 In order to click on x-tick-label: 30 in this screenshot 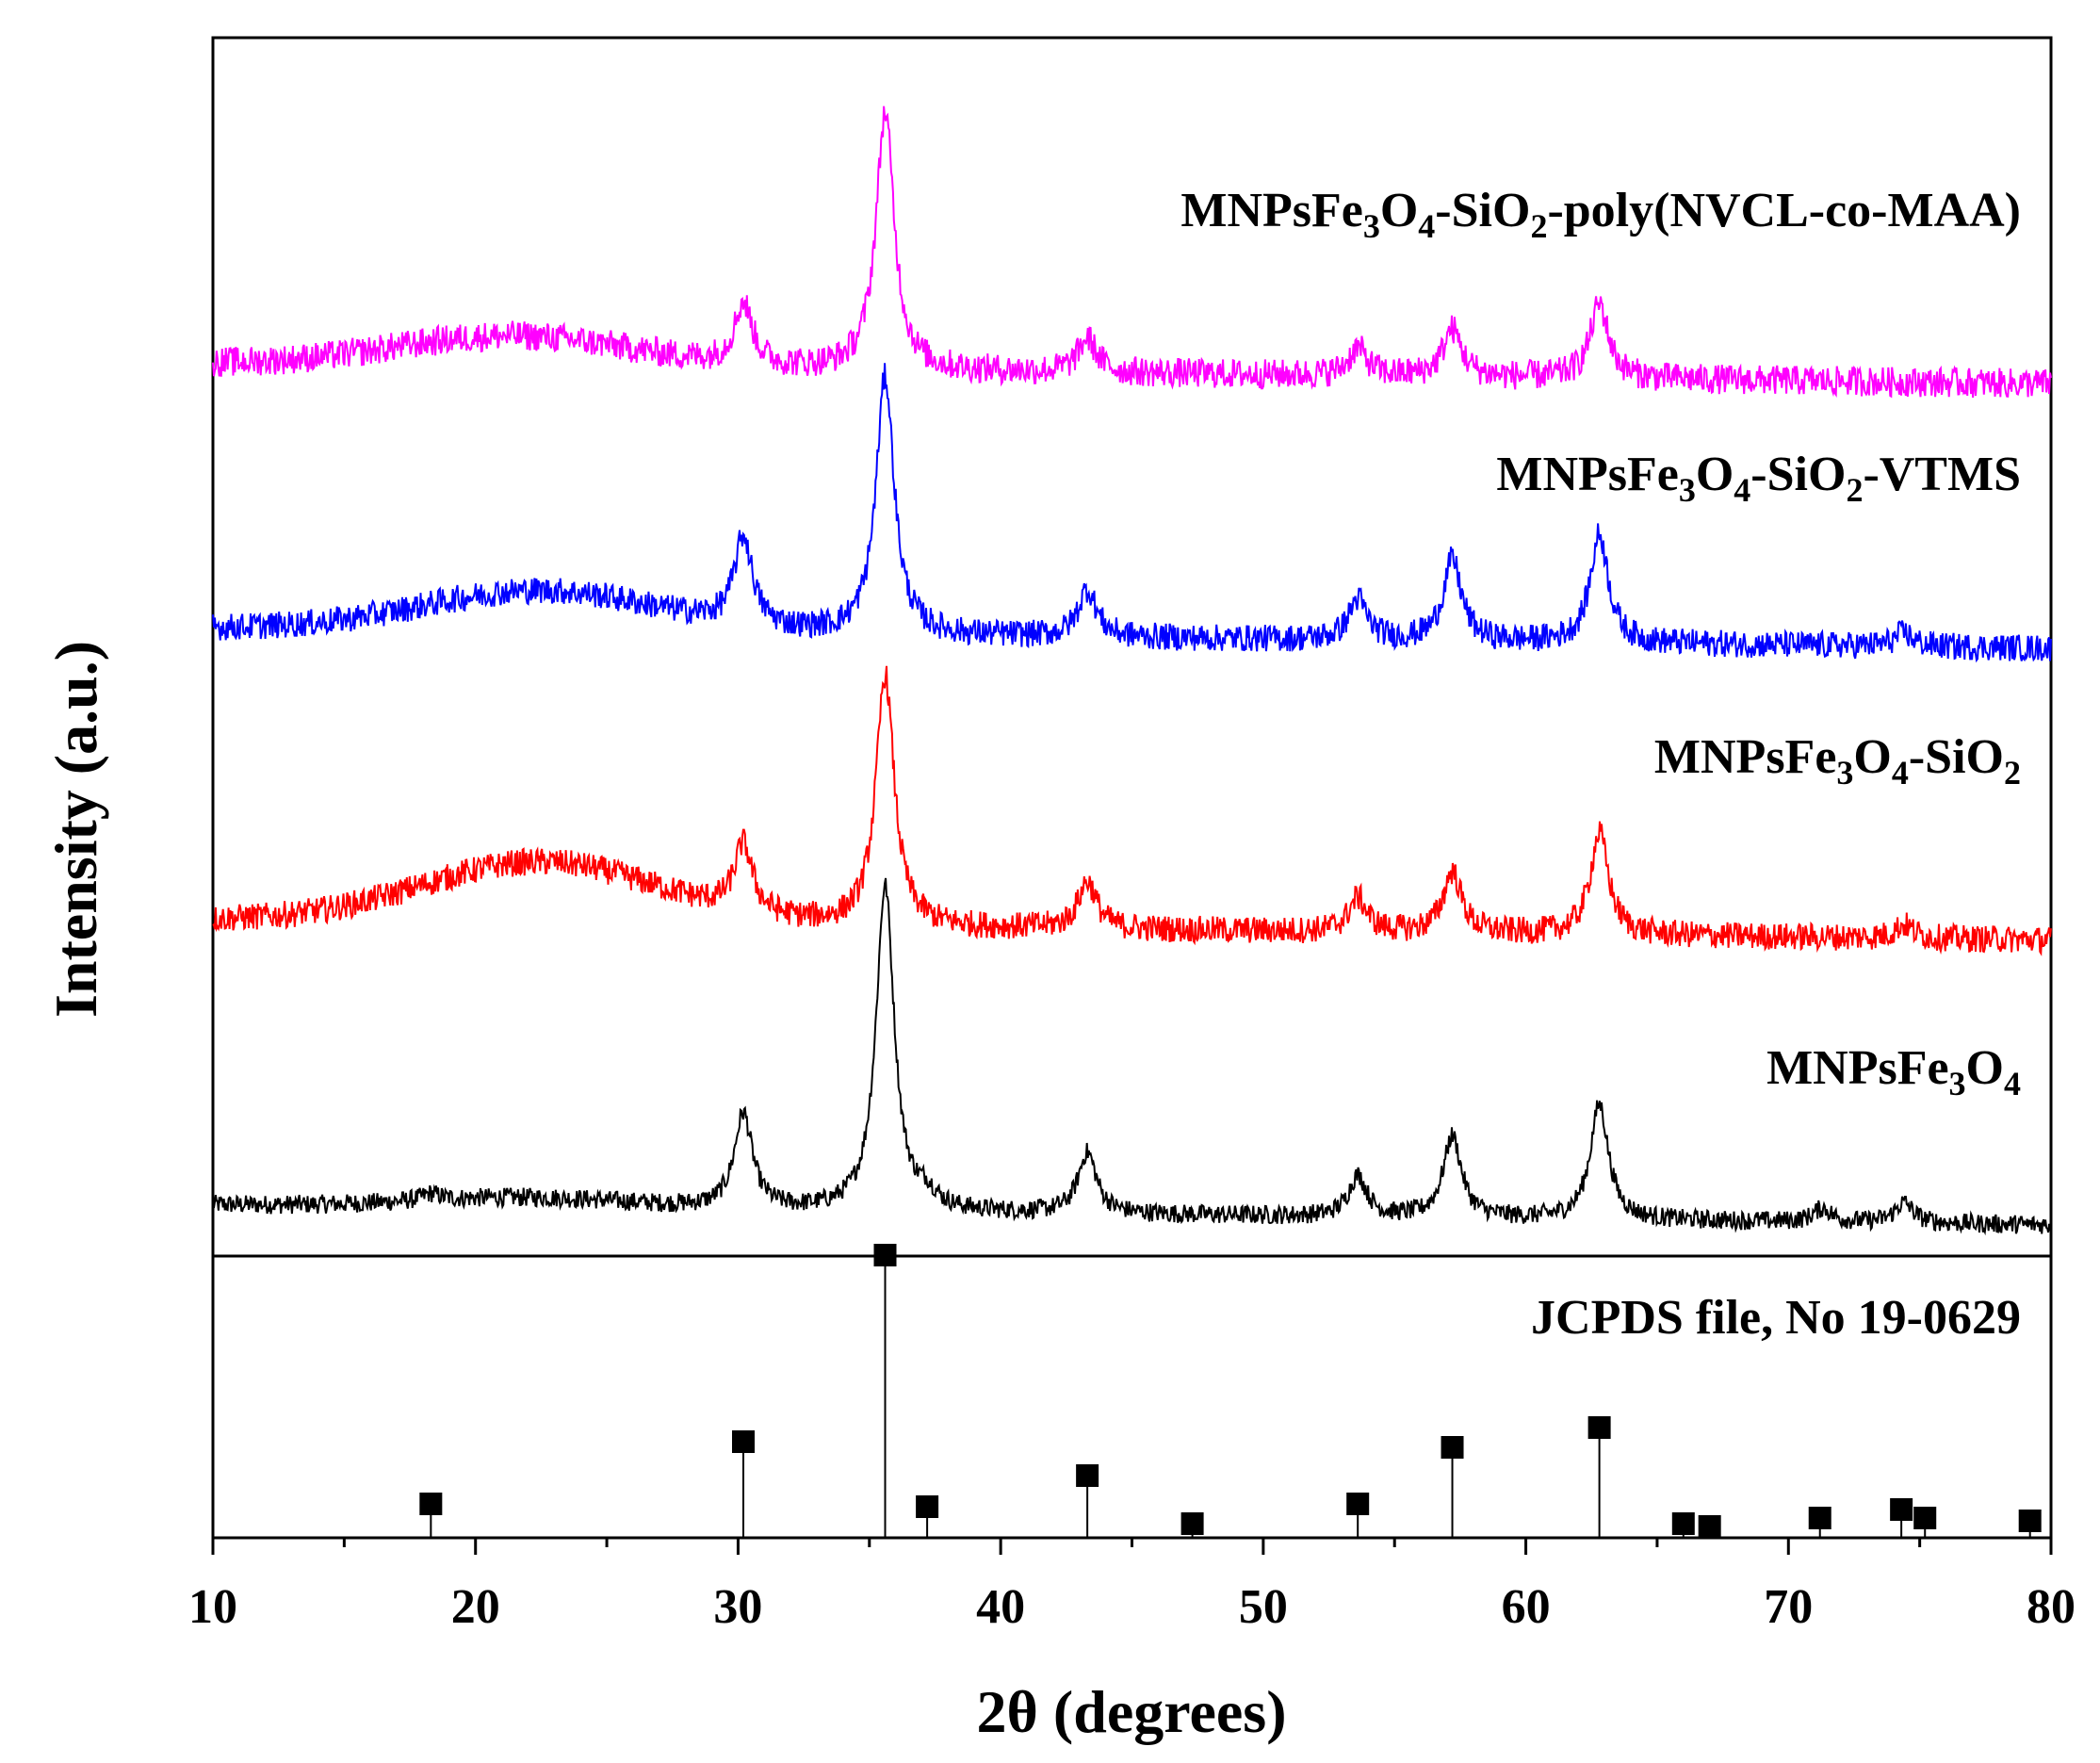, I will do `click(737, 1607)`.